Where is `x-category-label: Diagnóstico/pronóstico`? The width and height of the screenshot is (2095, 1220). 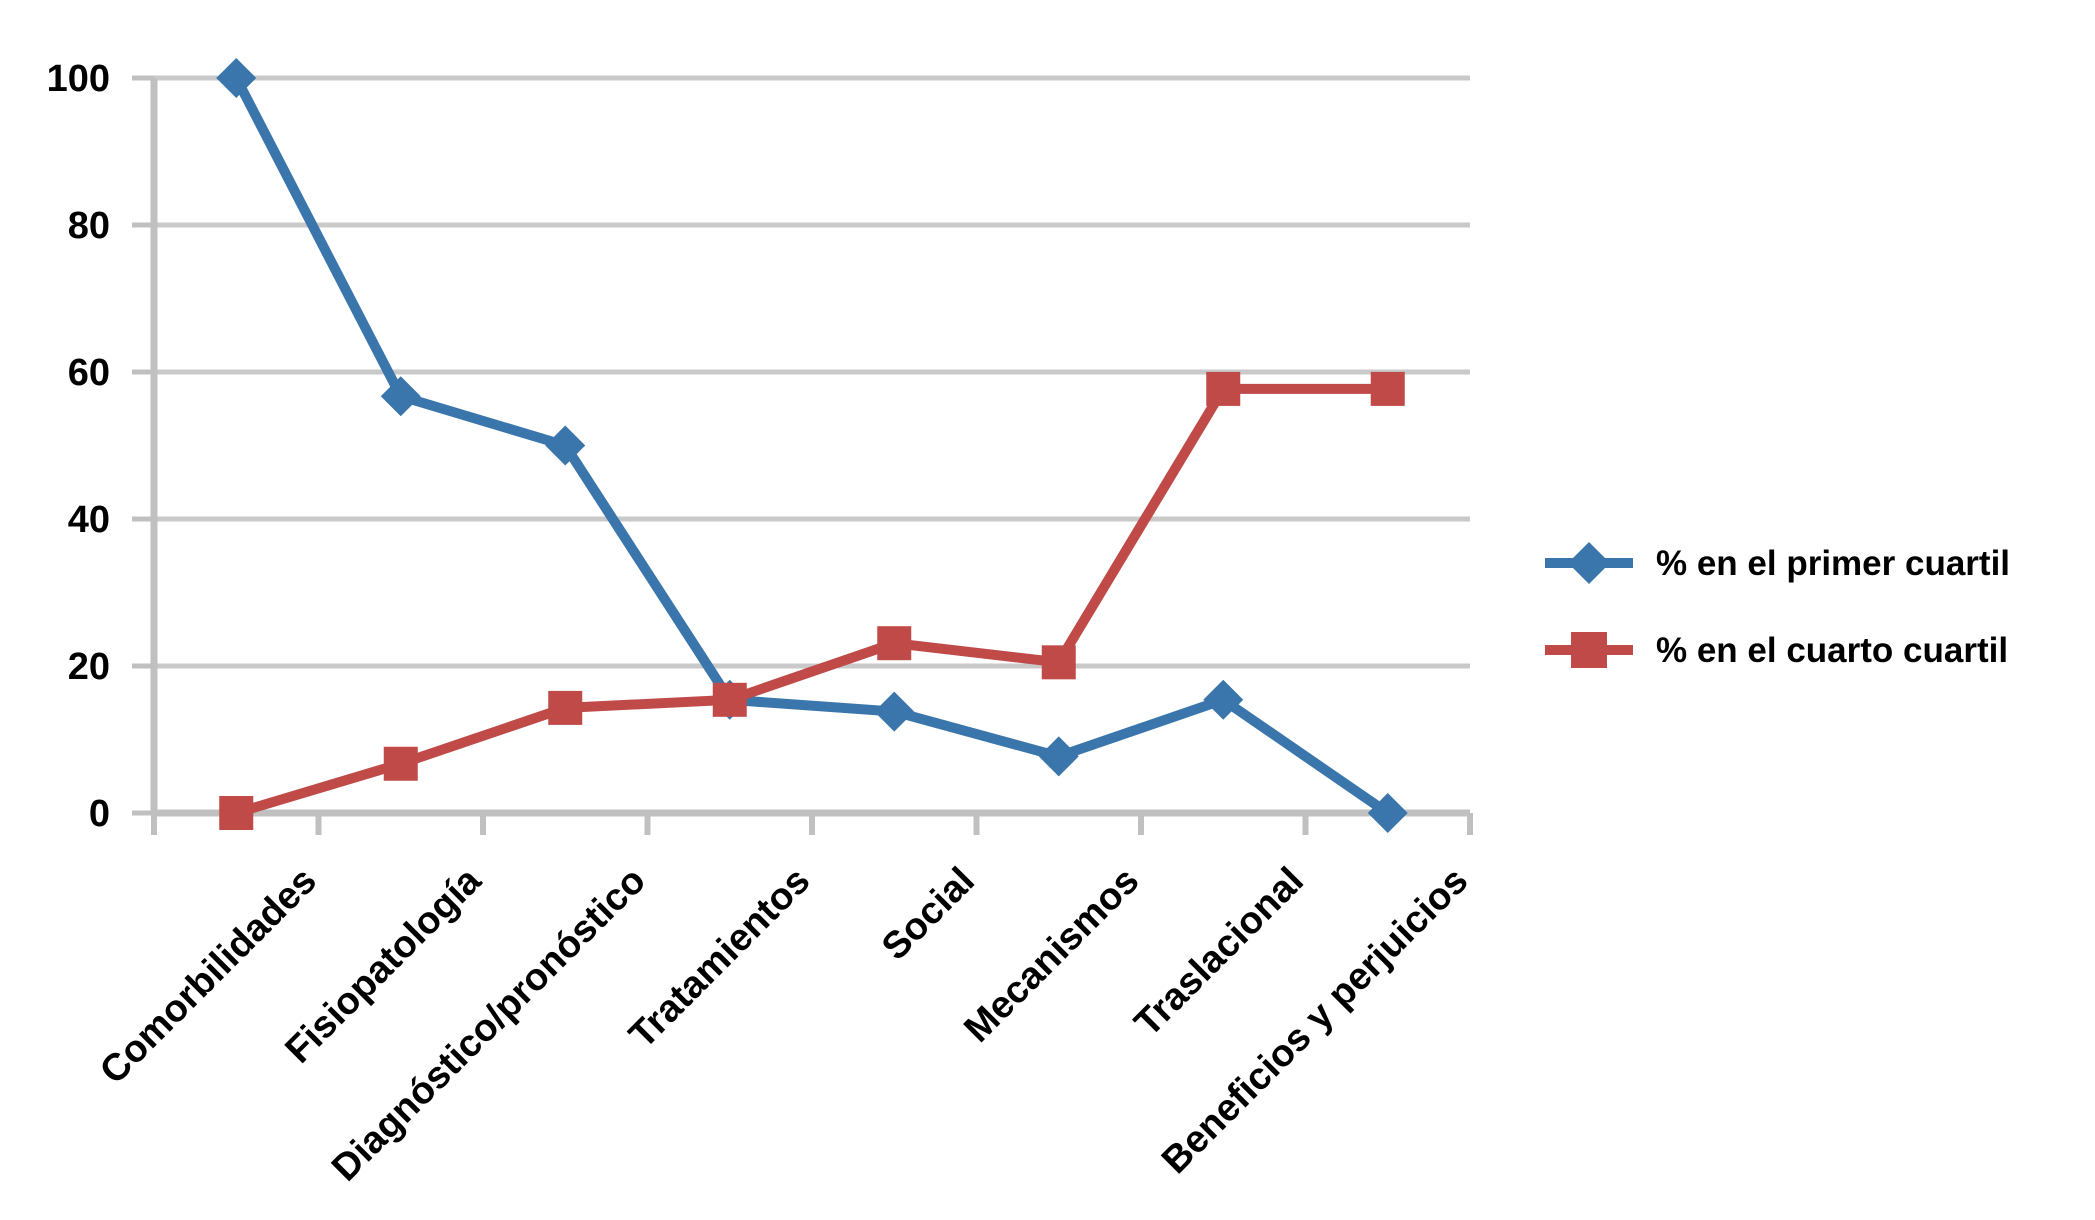
x-category-label: Diagnóstico/pronóstico is located at coordinates (489, 1025).